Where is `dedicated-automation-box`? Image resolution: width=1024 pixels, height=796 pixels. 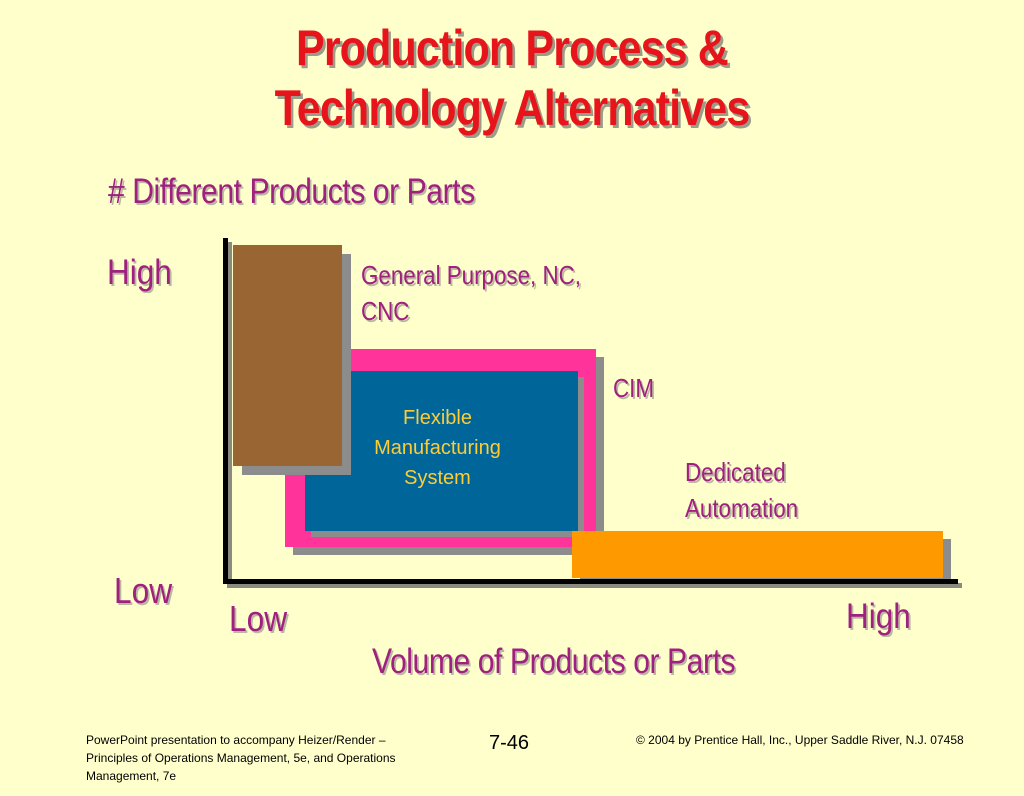
dedicated-automation-box is located at coordinates (757, 554).